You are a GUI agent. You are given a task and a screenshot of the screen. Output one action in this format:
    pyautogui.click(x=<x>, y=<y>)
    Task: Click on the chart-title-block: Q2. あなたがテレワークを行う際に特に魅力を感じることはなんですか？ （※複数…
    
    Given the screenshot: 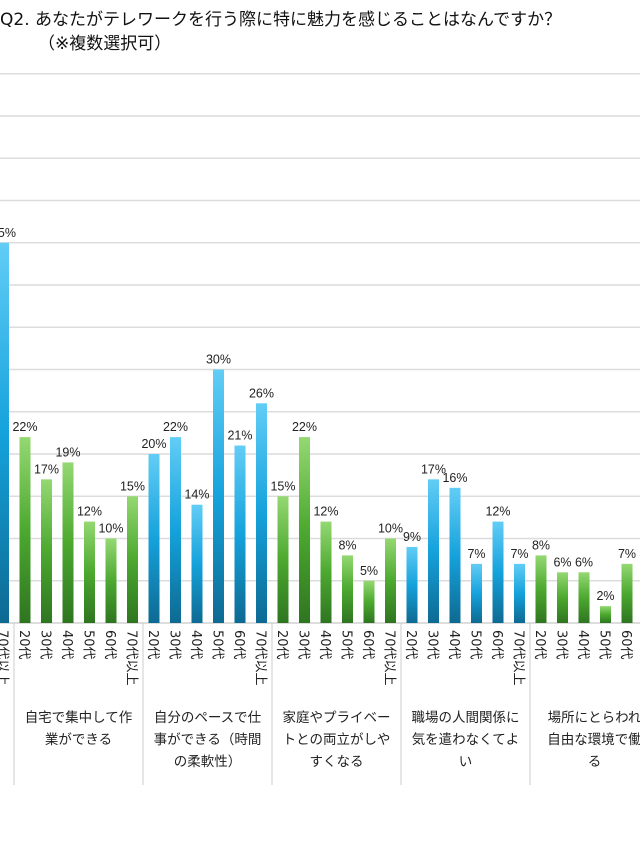 What is the action you would take?
    pyautogui.click(x=280, y=32)
    